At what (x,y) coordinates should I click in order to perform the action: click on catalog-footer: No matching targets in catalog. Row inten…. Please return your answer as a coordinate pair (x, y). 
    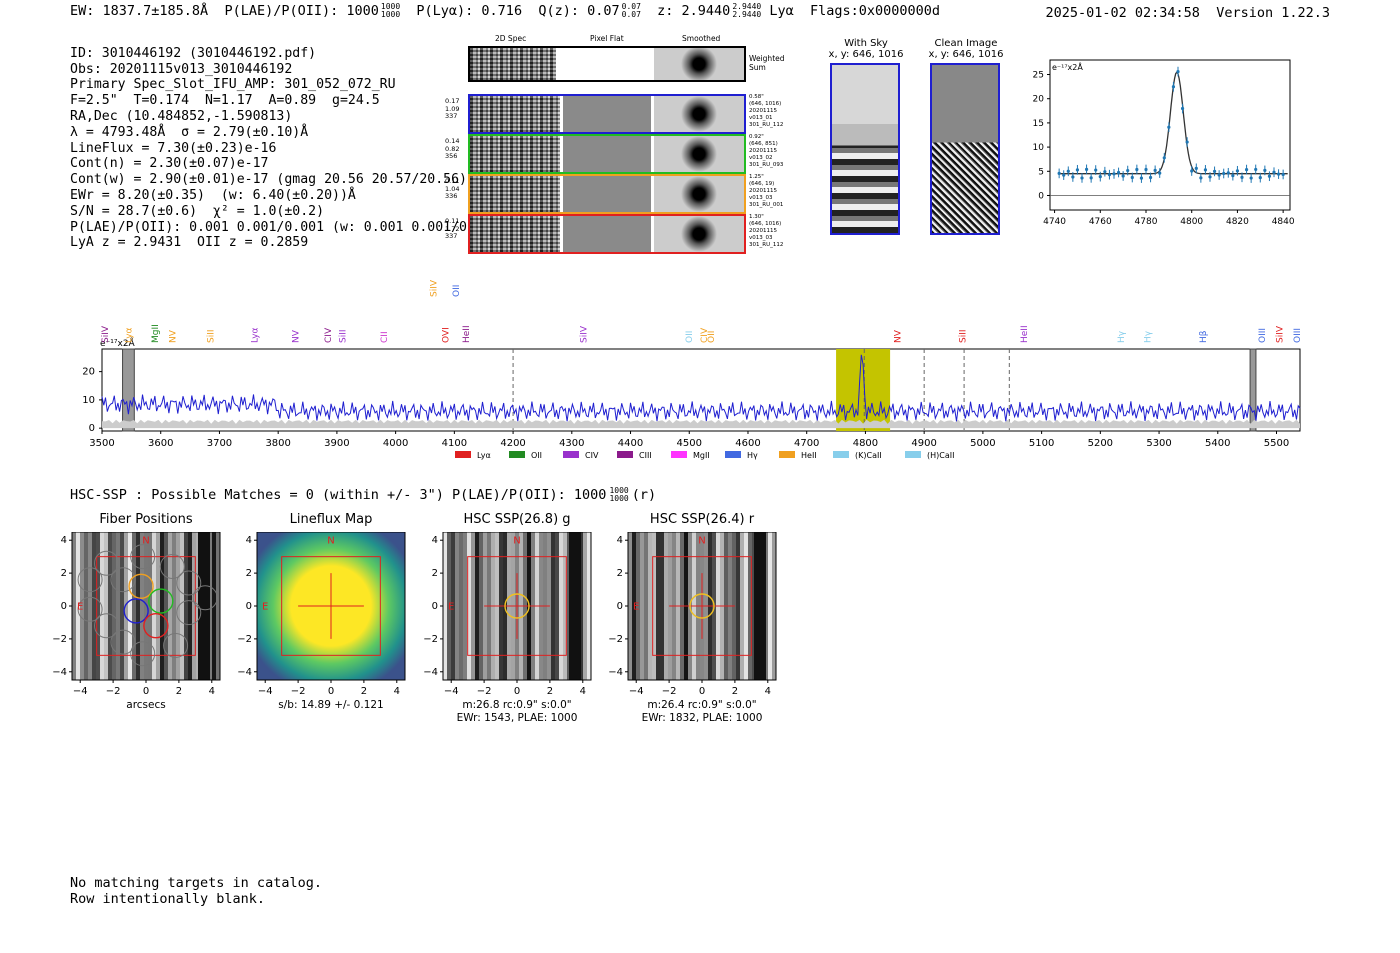
    Looking at the image, I should click on (196, 891).